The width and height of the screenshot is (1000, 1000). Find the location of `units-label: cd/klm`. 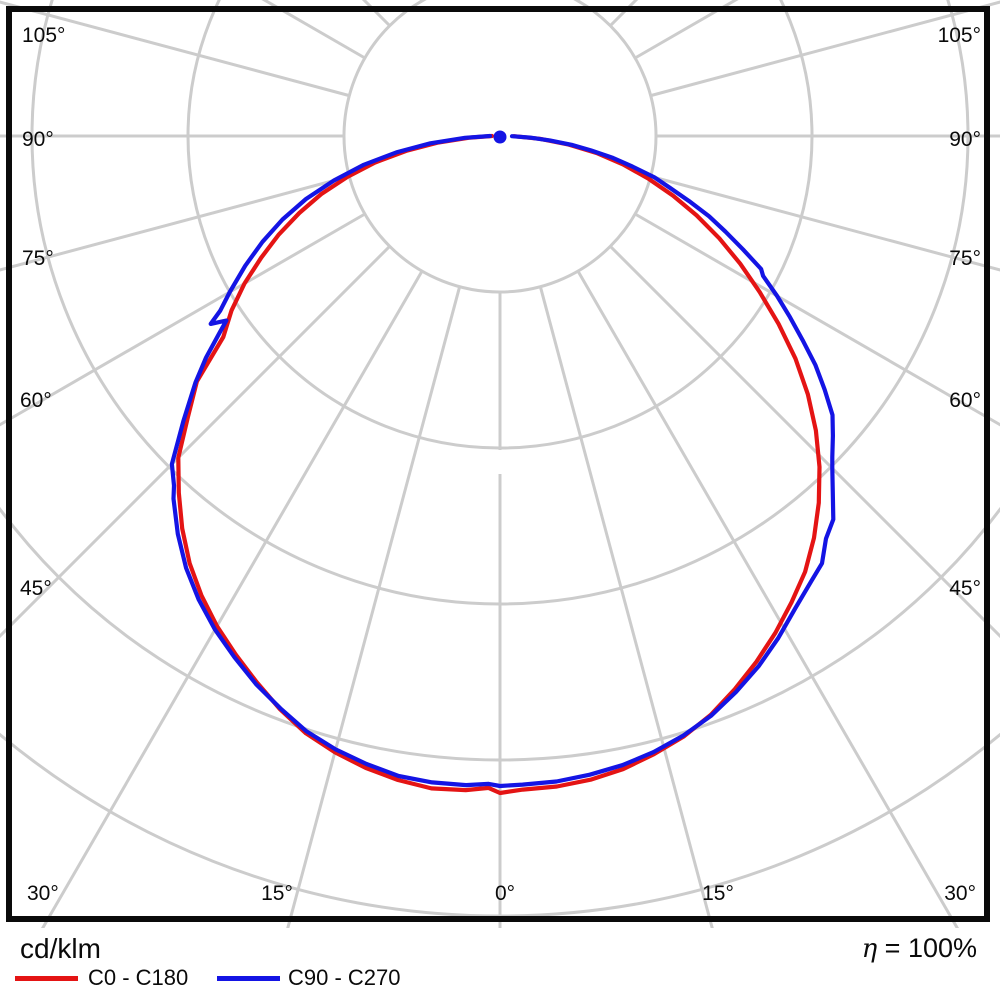

units-label: cd/klm is located at coordinates (60, 948).